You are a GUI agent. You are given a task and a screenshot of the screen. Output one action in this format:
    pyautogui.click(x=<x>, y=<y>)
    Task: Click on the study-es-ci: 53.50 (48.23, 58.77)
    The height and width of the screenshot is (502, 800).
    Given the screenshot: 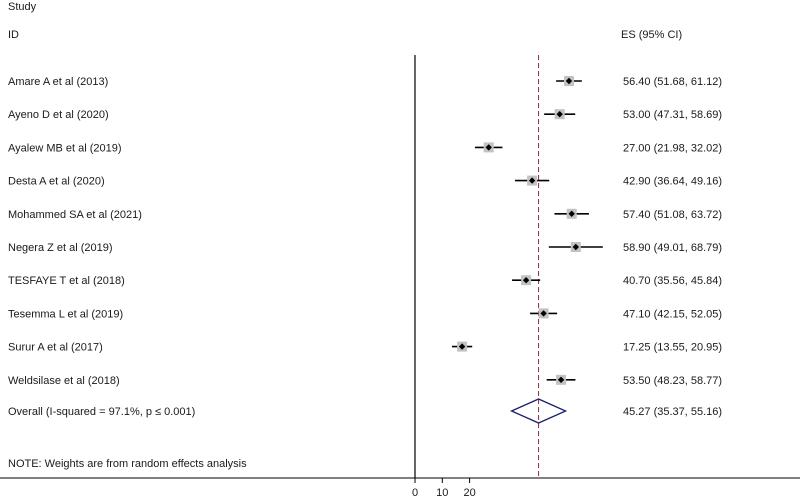 What is the action you would take?
    pyautogui.click(x=672, y=381)
    